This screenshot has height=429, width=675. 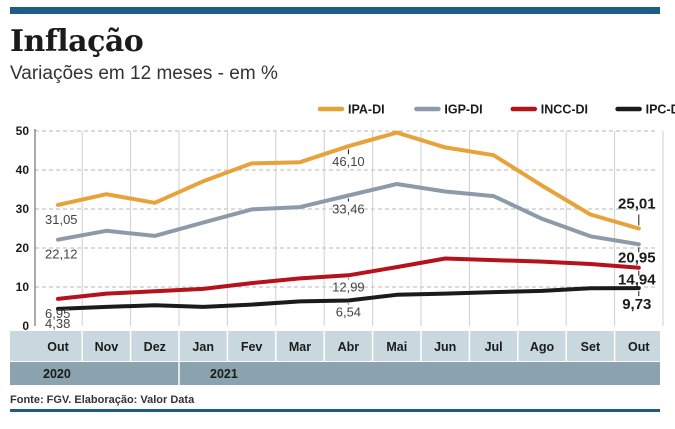 What do you see at coordinates (61, 254) in the screenshot?
I see `data-label: 22,12` at bounding box center [61, 254].